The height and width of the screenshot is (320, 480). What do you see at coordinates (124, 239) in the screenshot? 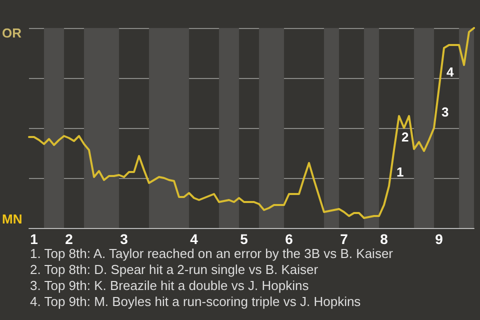
I see `x-tick-label: 3` at bounding box center [124, 239].